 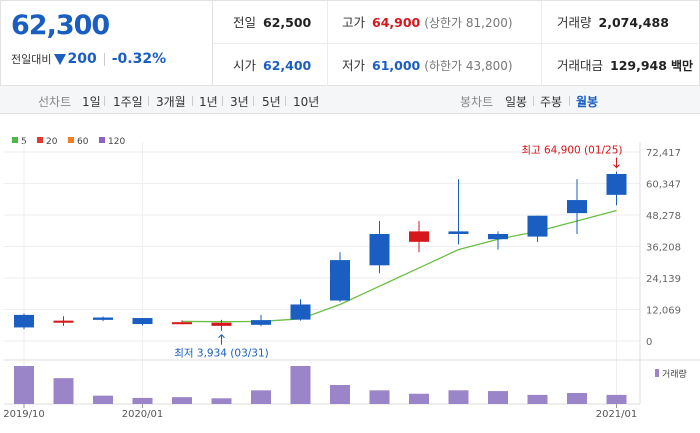 I want to click on period-3y: 3년, so click(x=239, y=102).